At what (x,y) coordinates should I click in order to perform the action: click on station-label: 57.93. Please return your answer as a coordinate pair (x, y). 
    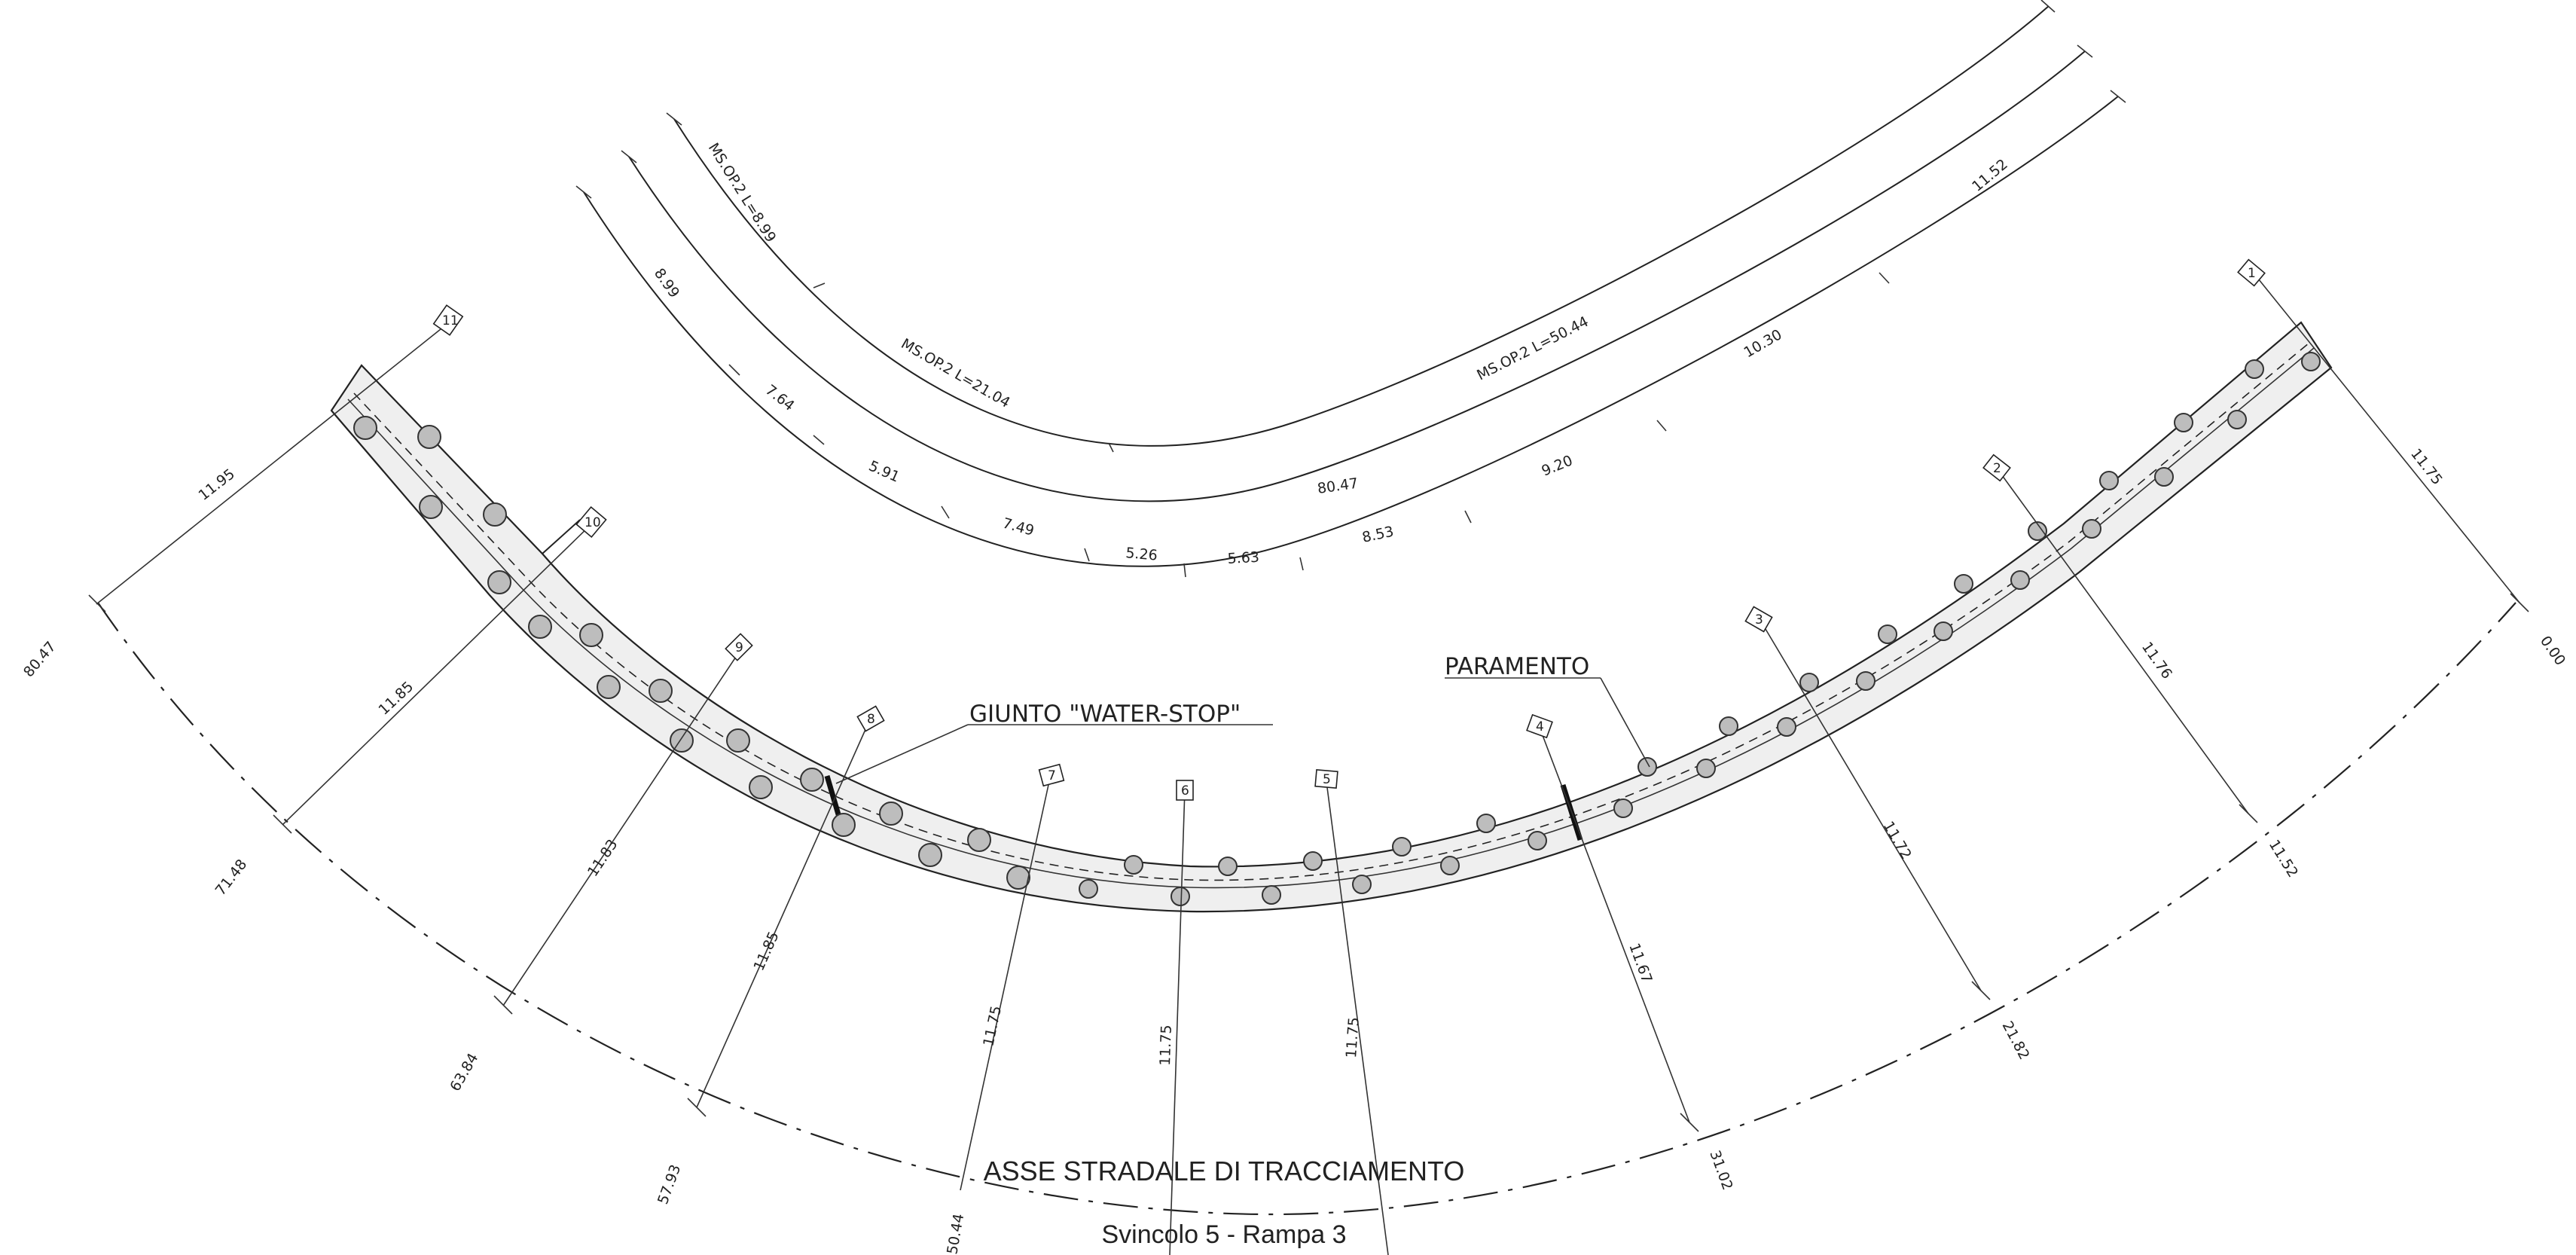
    Looking at the image, I should click on (670, 1184).